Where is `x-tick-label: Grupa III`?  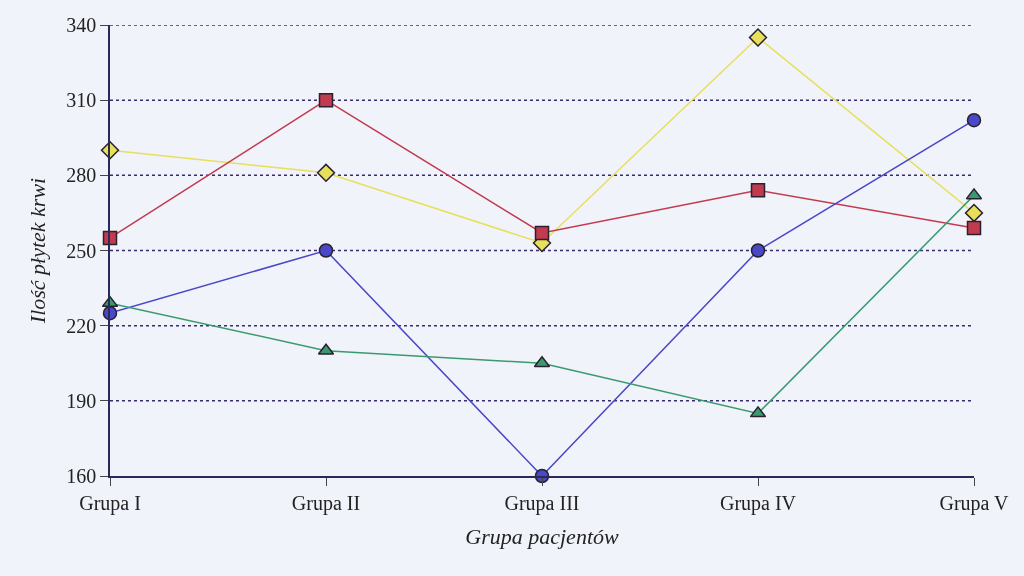
x-tick-label: Grupa III is located at coordinates (542, 503).